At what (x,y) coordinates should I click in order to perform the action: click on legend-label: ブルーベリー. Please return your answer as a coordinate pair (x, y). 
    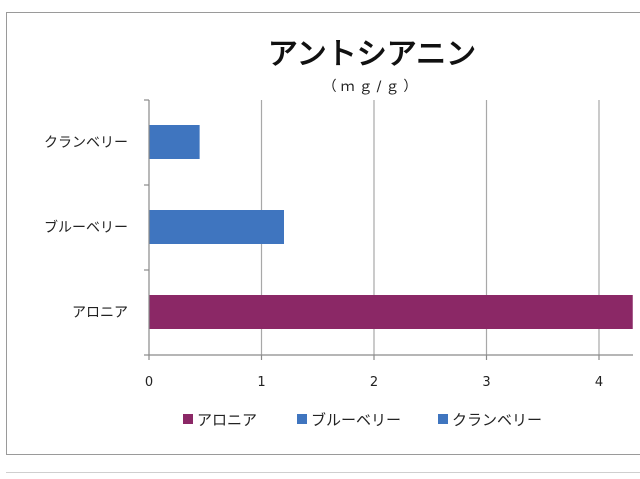
    Looking at the image, I should click on (356, 420).